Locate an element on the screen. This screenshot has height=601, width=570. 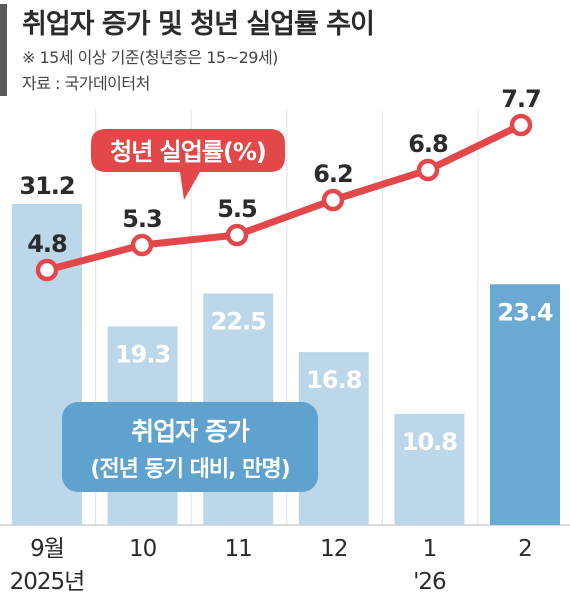
line-value-label: 5.3 is located at coordinates (142, 219).